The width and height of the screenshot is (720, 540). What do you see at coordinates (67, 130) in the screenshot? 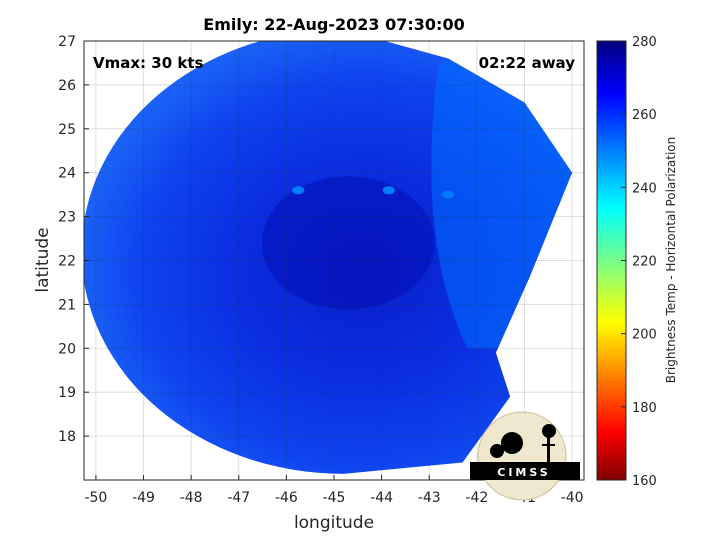
I see `y-tick-label: 25` at bounding box center [67, 130].